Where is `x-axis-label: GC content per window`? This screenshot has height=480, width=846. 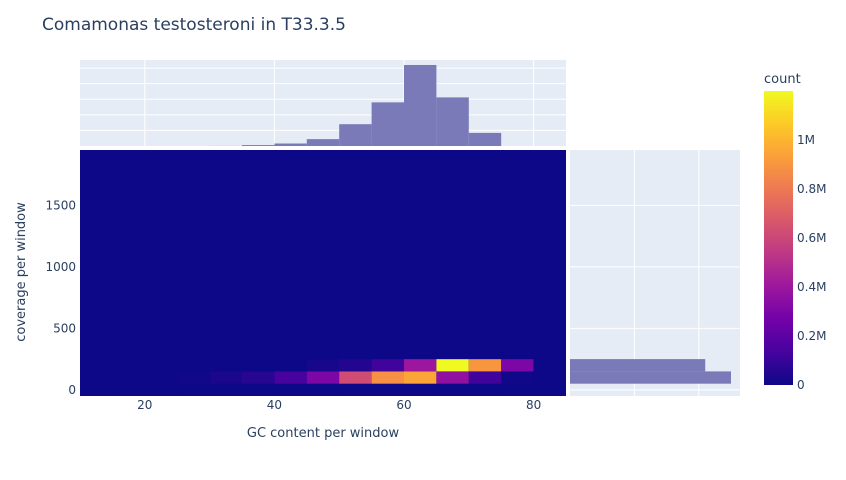
x-axis-label: GC content per window is located at coordinates (323, 433).